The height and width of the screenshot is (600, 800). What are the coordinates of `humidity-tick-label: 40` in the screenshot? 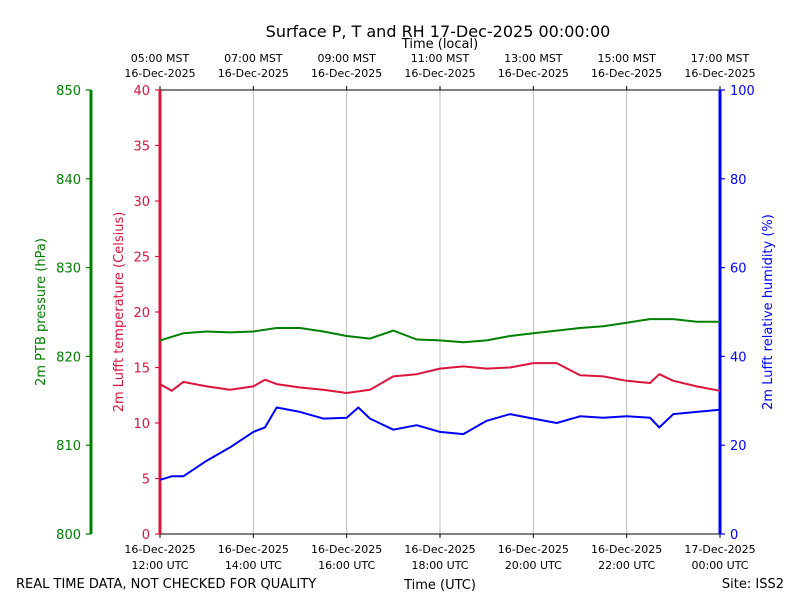 It's located at (738, 357).